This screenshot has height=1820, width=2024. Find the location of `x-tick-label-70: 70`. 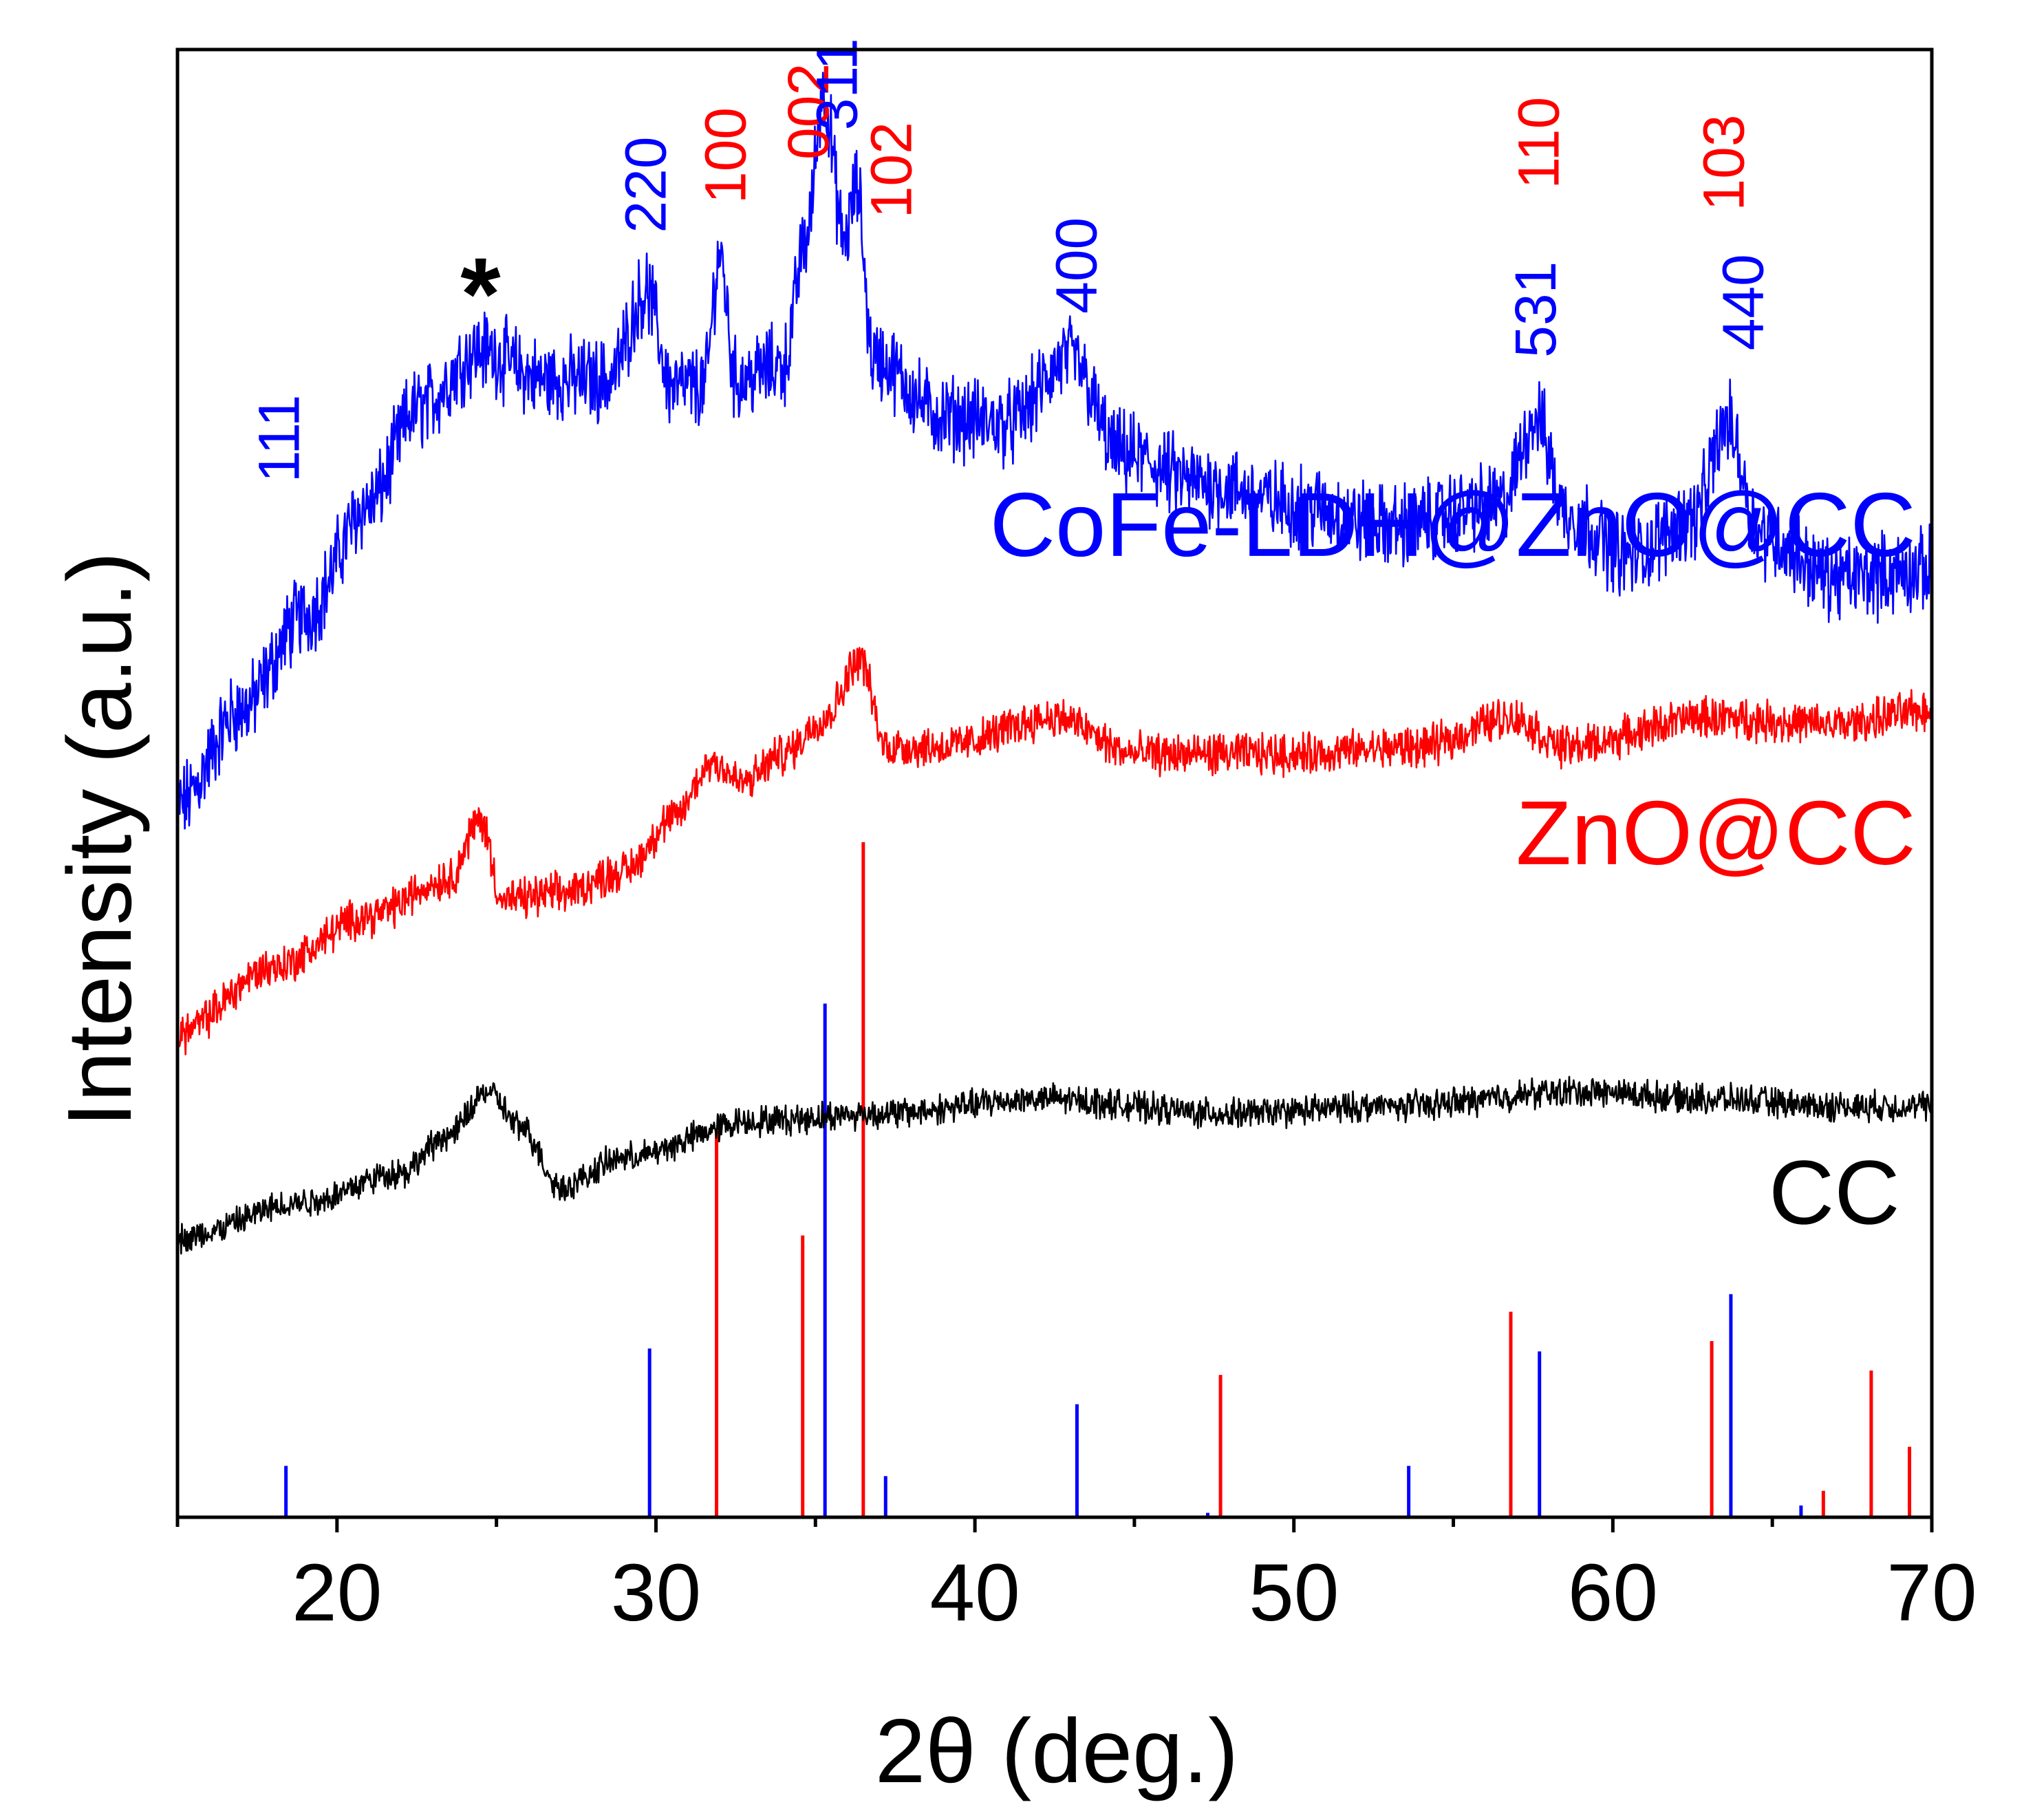

x-tick-label-70: 70 is located at coordinates (1931, 1593).